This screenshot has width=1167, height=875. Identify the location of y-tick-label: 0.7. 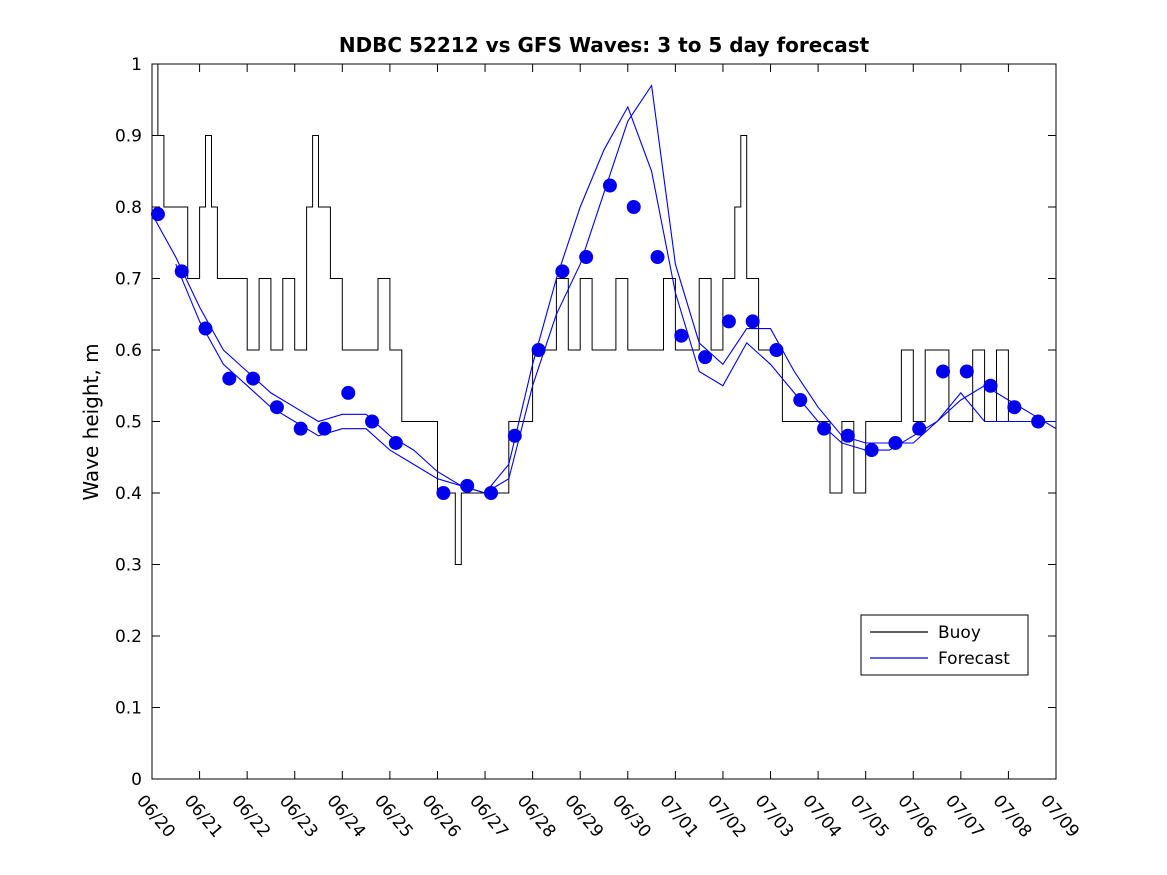
(128, 280).